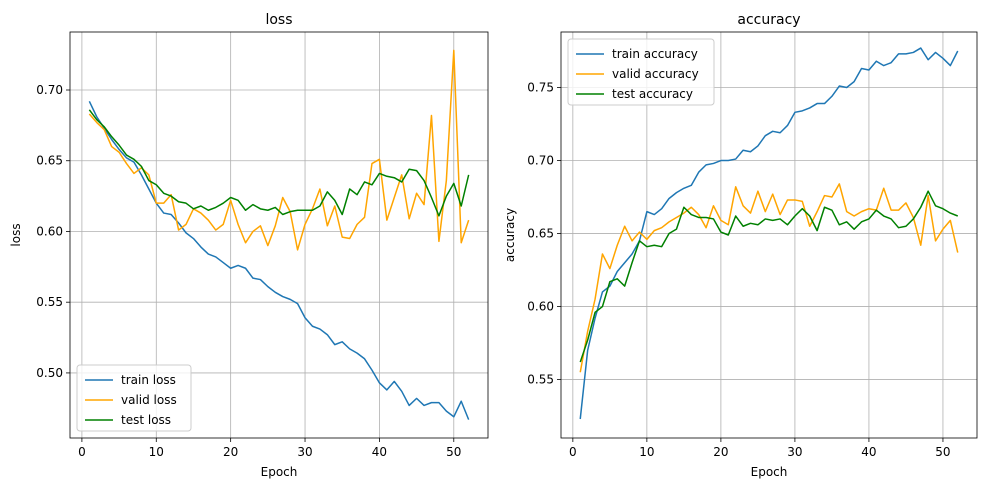 The width and height of the screenshot is (990, 490). Describe the element at coordinates (453, 452) in the screenshot. I see `loss-x-tick-label: 50` at that location.